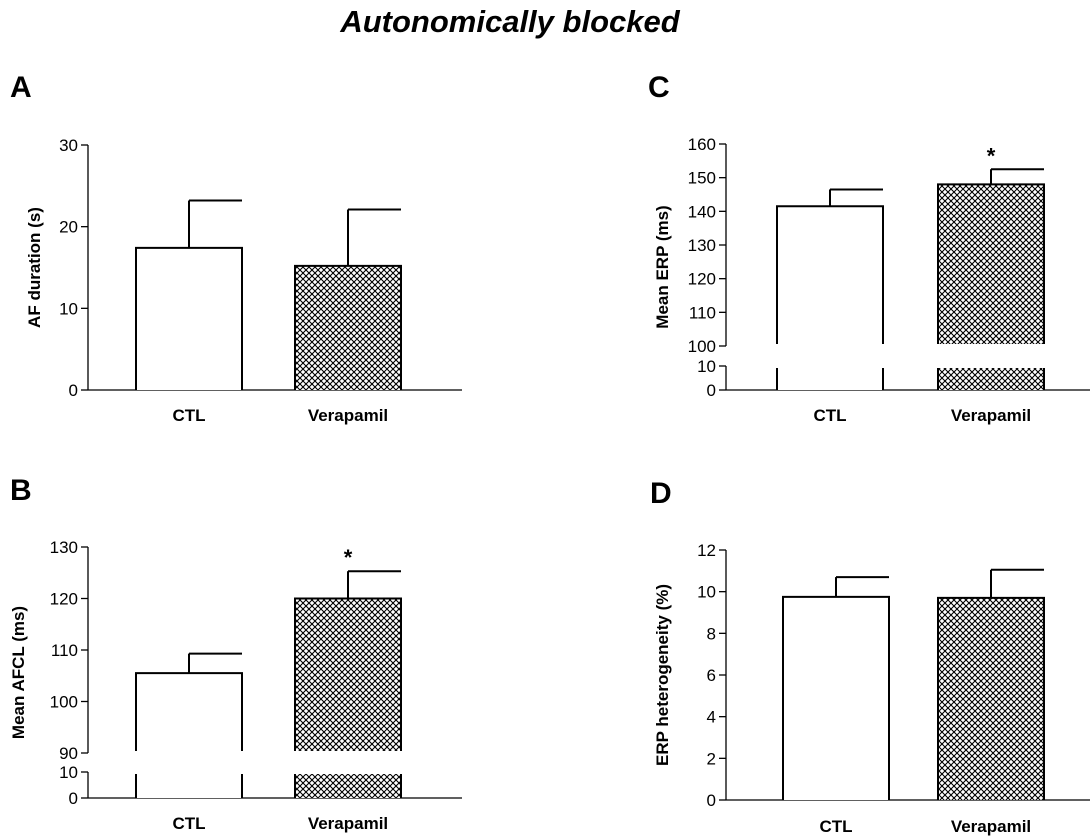 The height and width of the screenshot is (838, 1091). I want to click on y-tick-label: 6, so click(711, 675).